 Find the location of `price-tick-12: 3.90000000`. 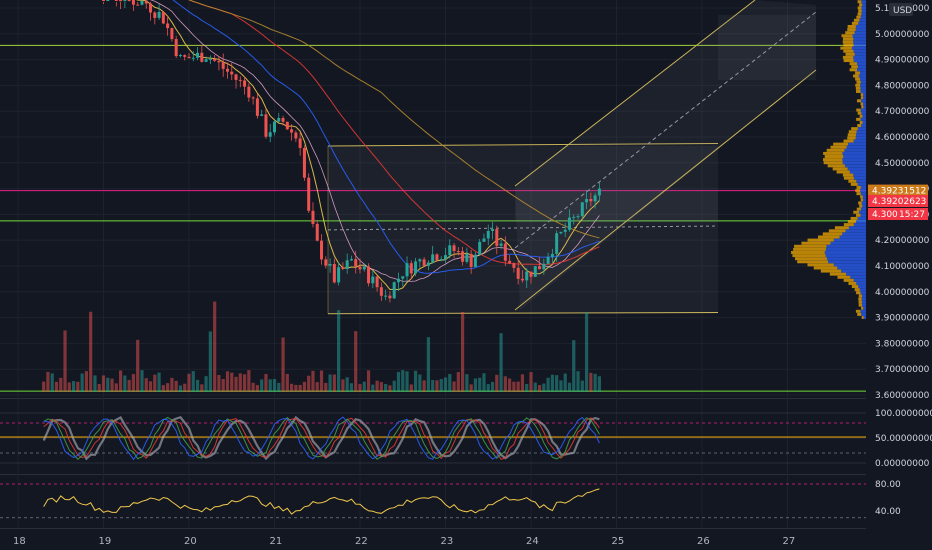

price-tick-12: 3.90000000 is located at coordinates (902, 319).